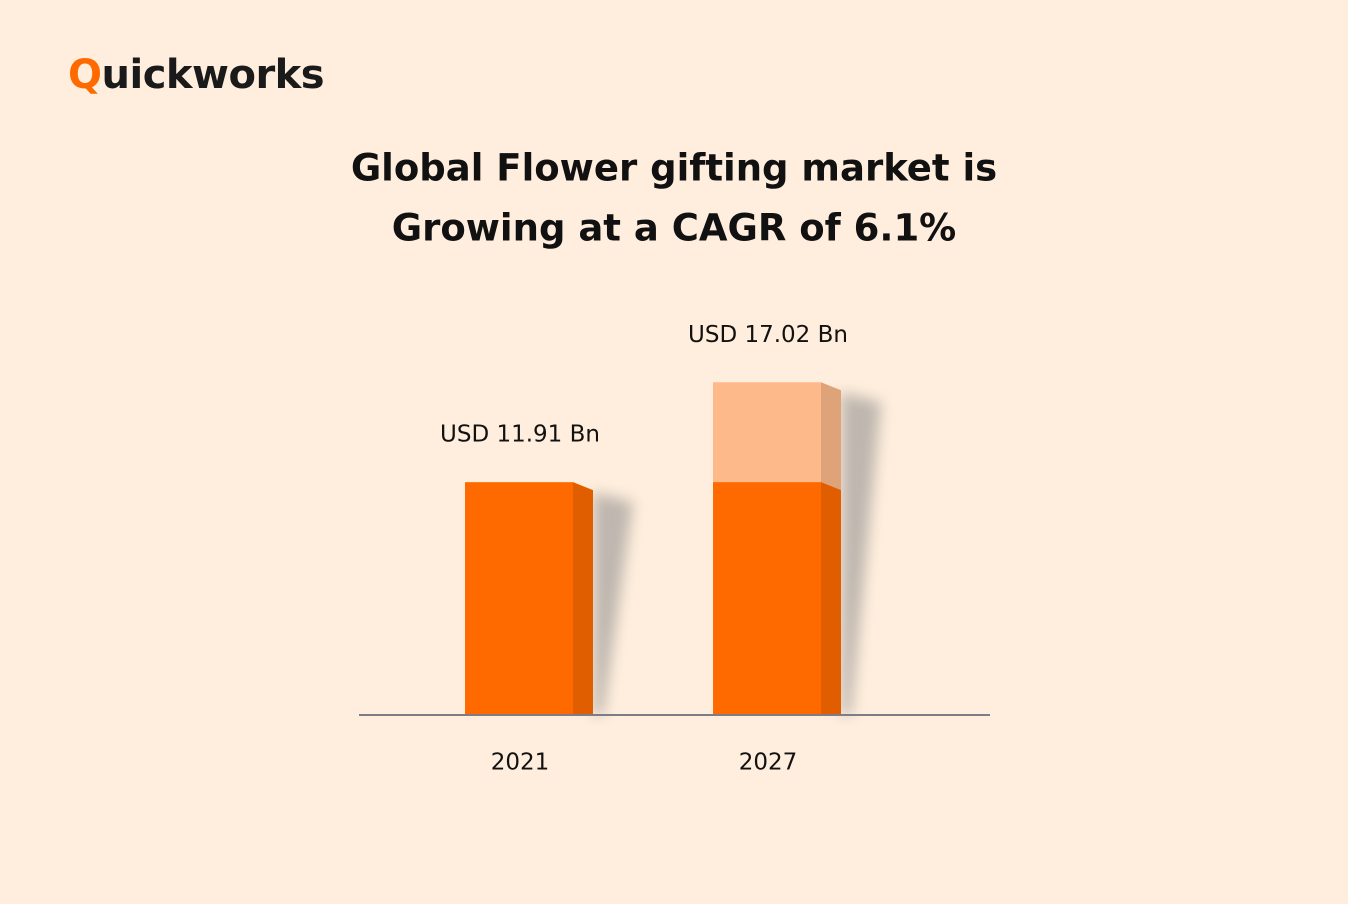 The height and width of the screenshot is (904, 1348). I want to click on chart-title: Growing at a CAGR of 6.1%, so click(674, 228).